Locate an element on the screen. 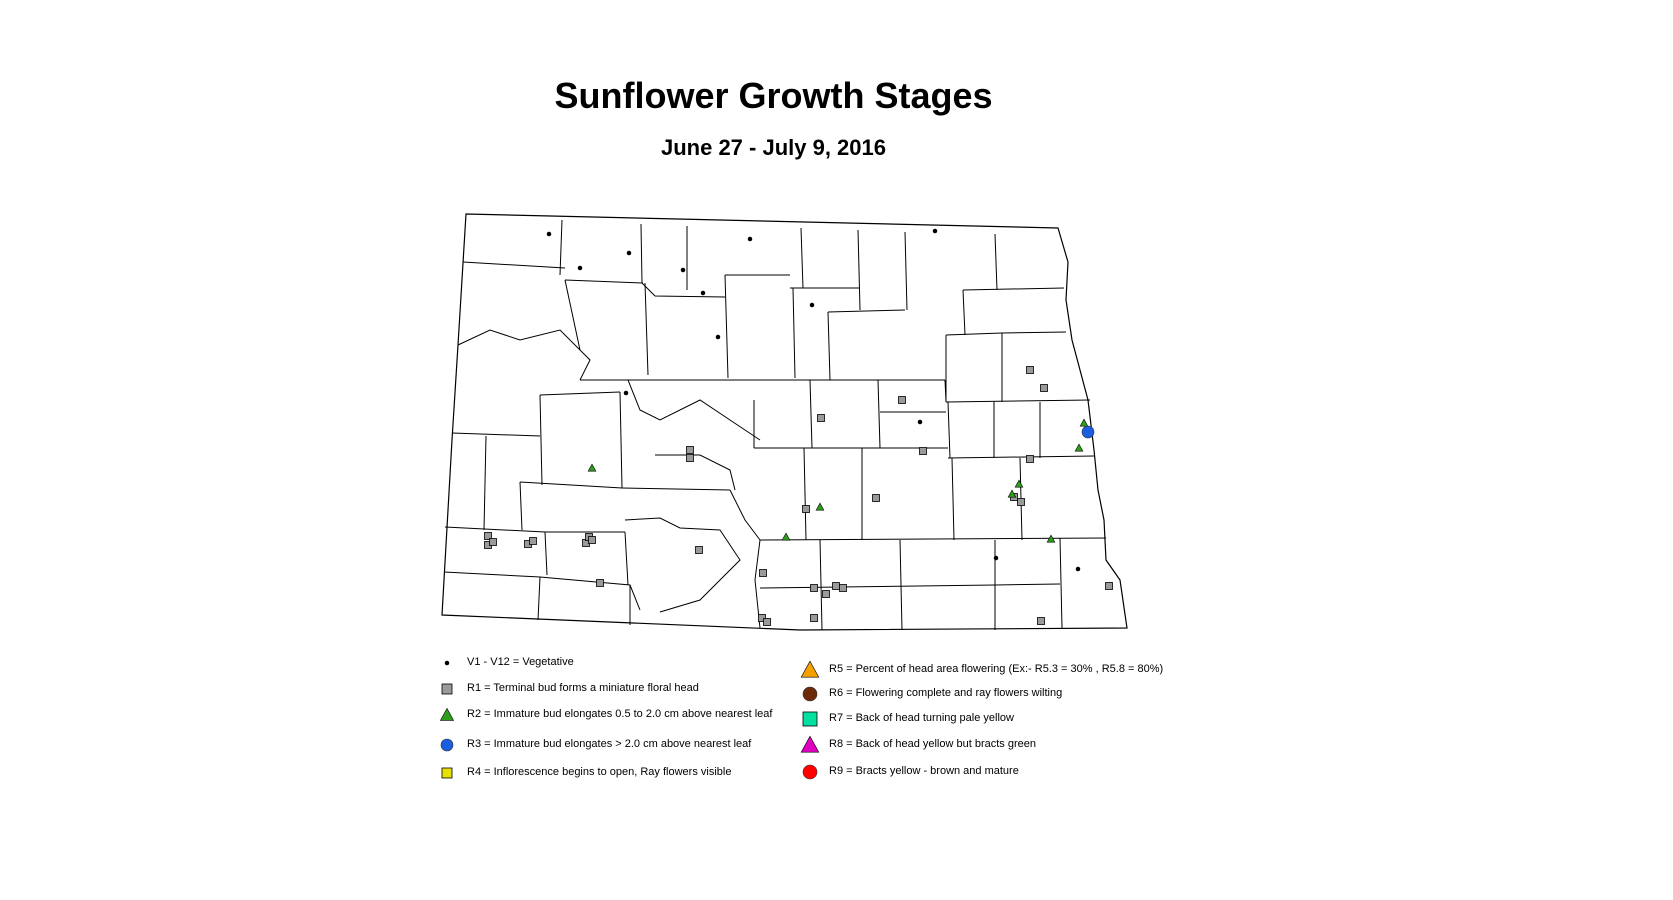  legend-label-v: V1 - V12 = Vegetative is located at coordinates (520, 662).